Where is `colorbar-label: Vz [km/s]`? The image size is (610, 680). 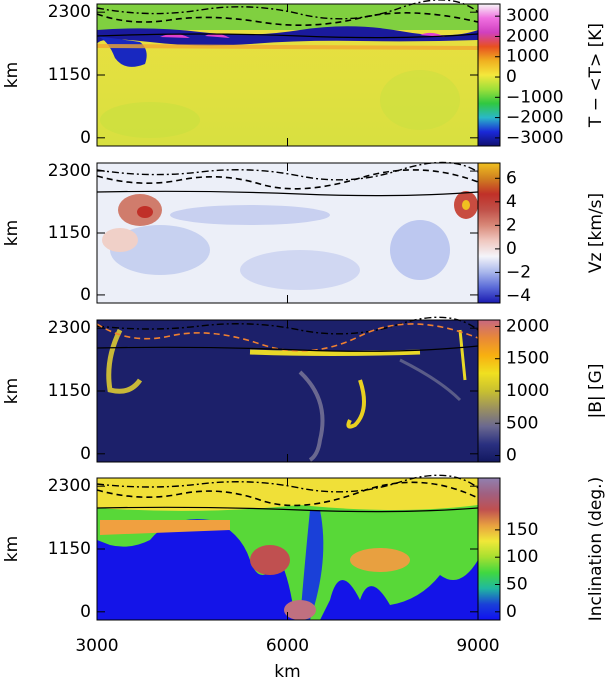 colorbar-label: Vz [km/s] is located at coordinates (596, 233).